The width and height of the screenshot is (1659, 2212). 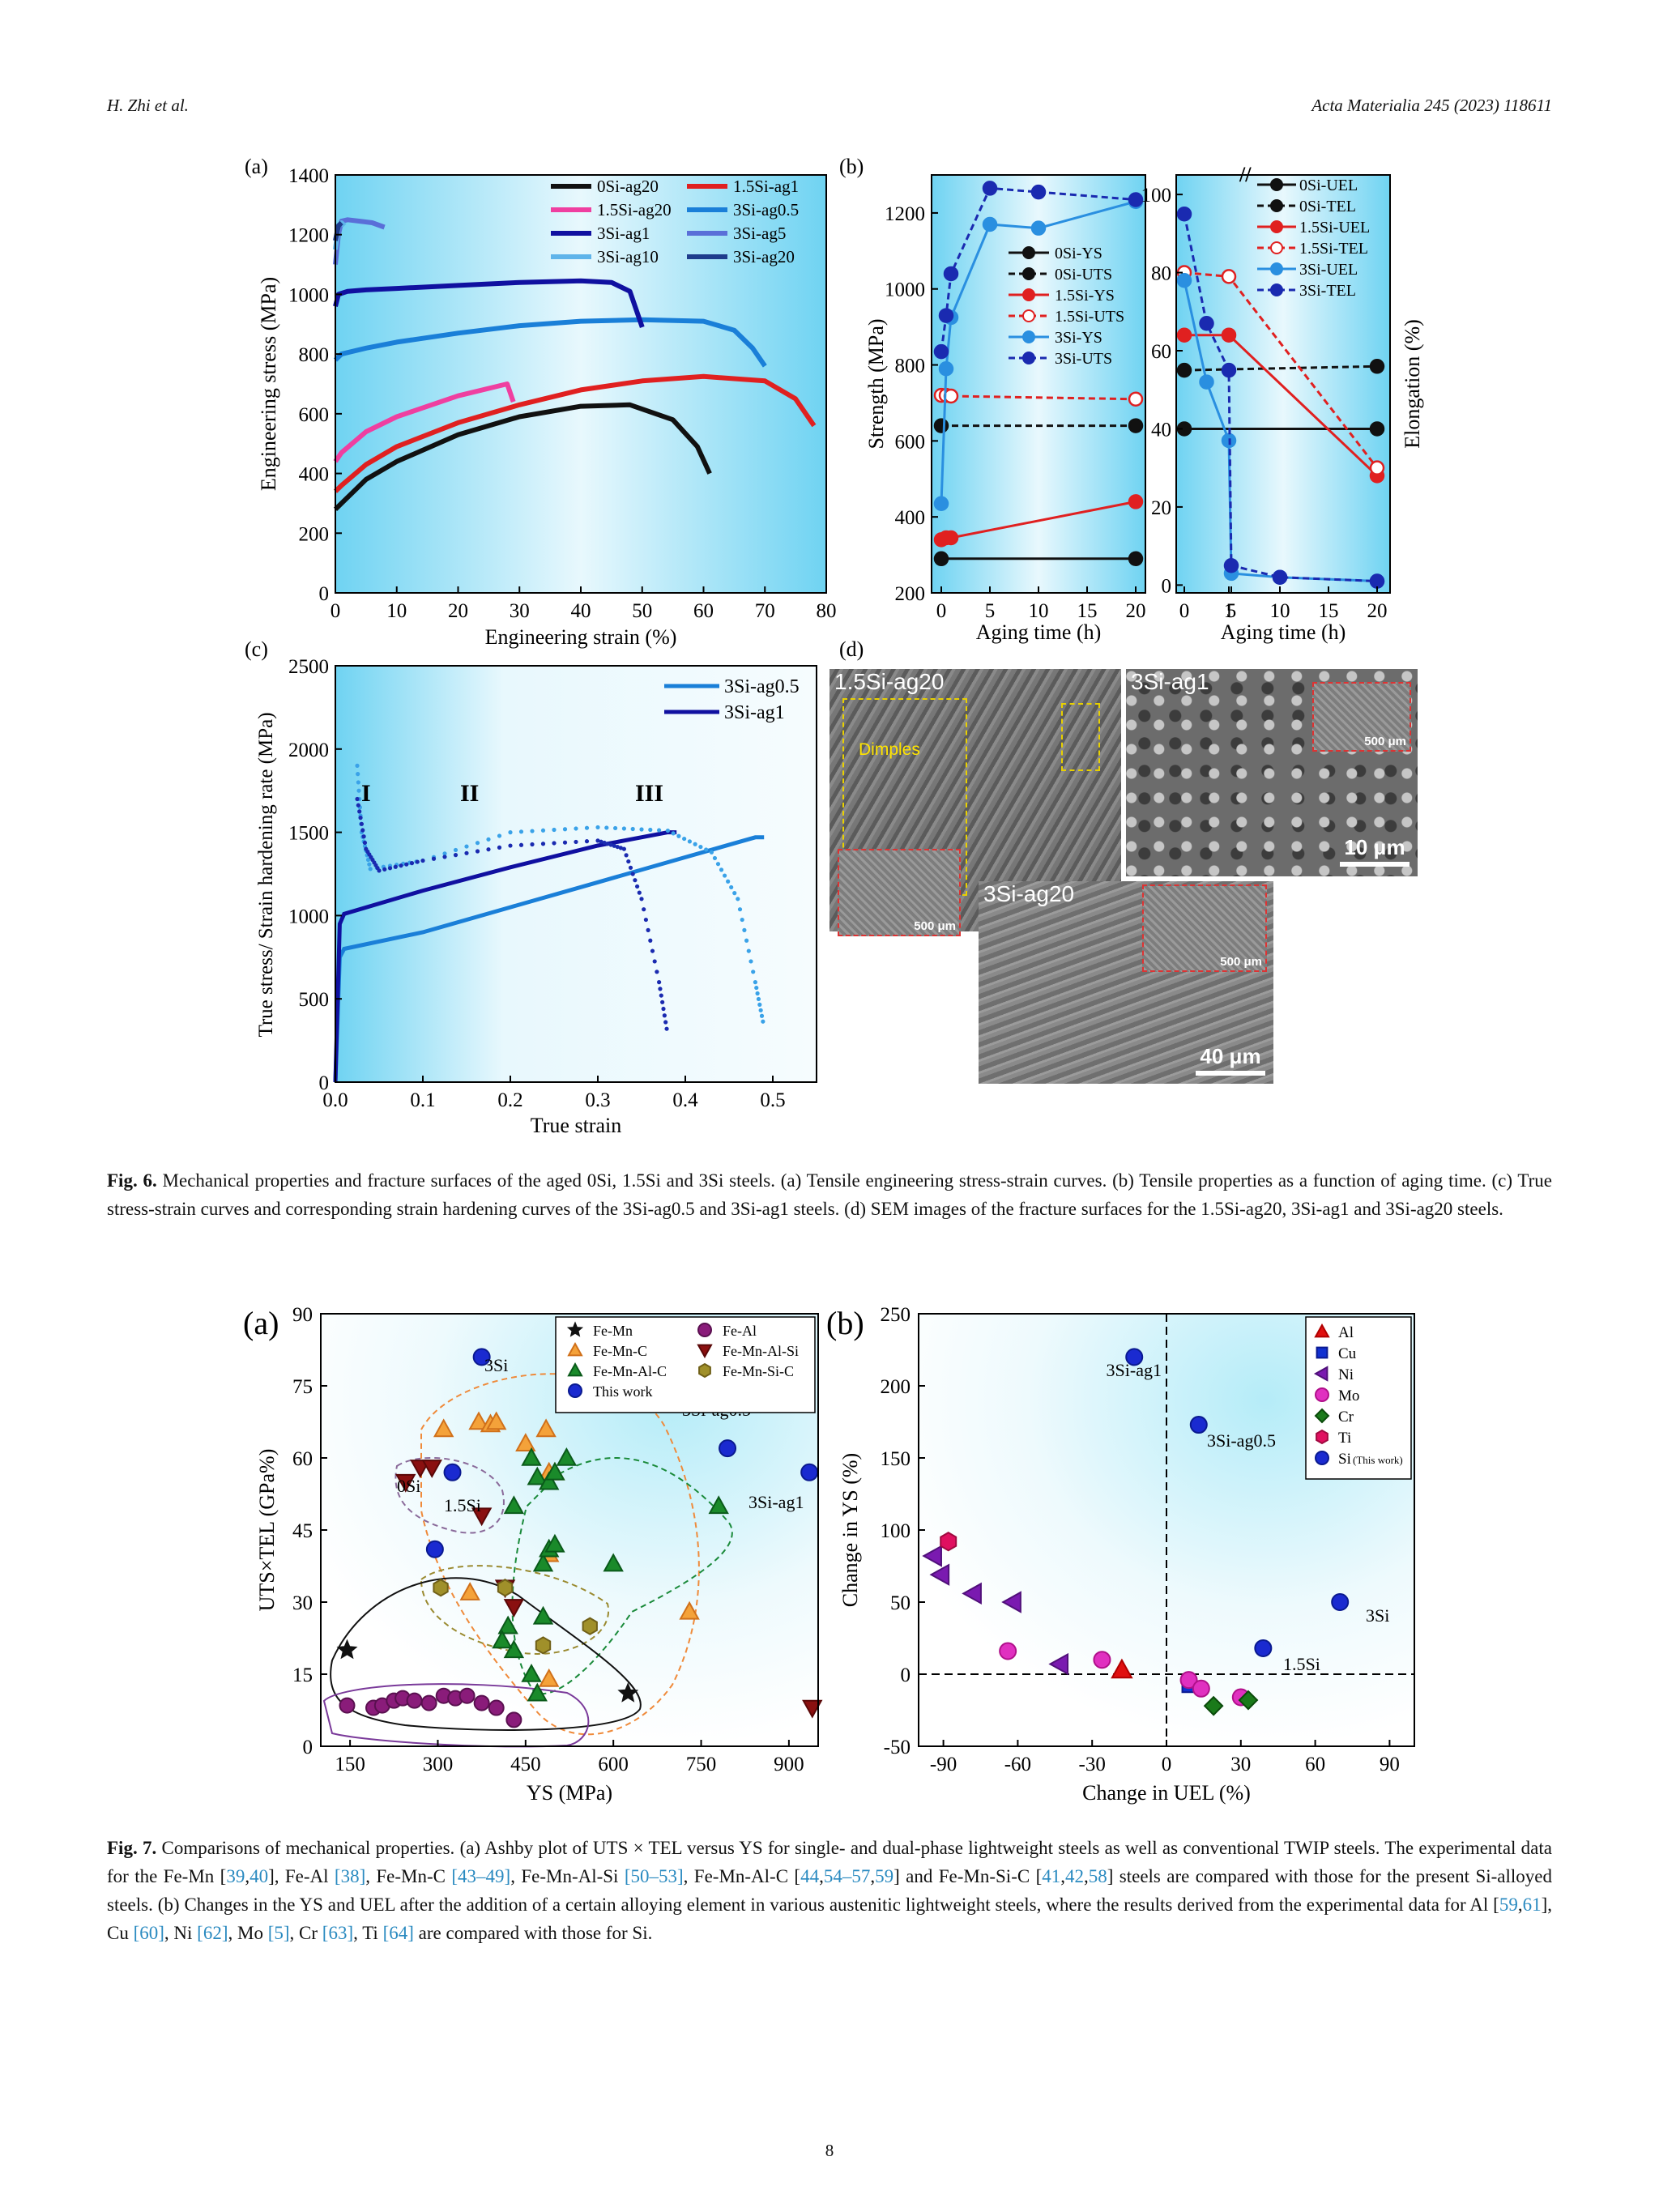 I want to click on fig7a-xlabel: YS (MPa), so click(x=569, y=1793).